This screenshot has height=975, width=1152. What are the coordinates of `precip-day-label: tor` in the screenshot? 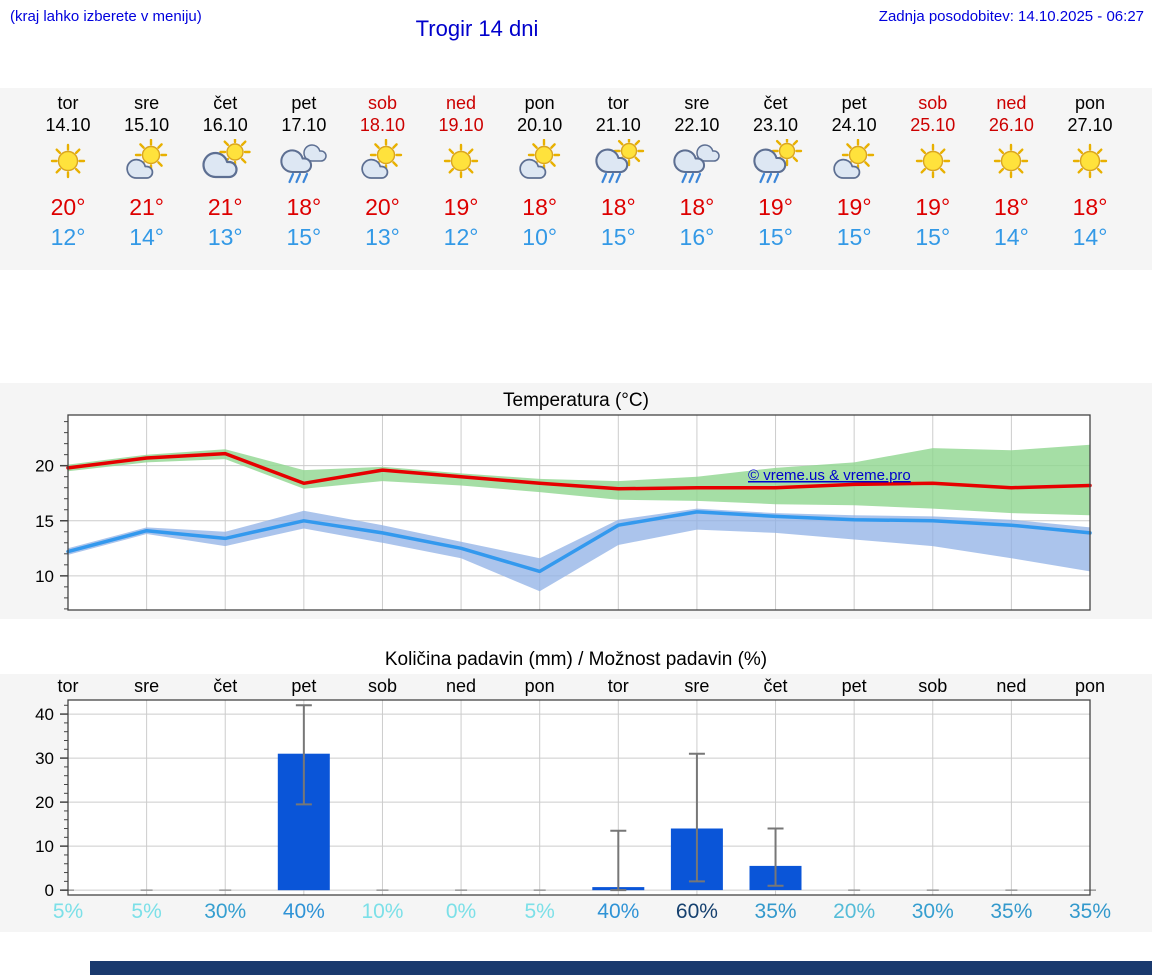 It's located at (68, 686).